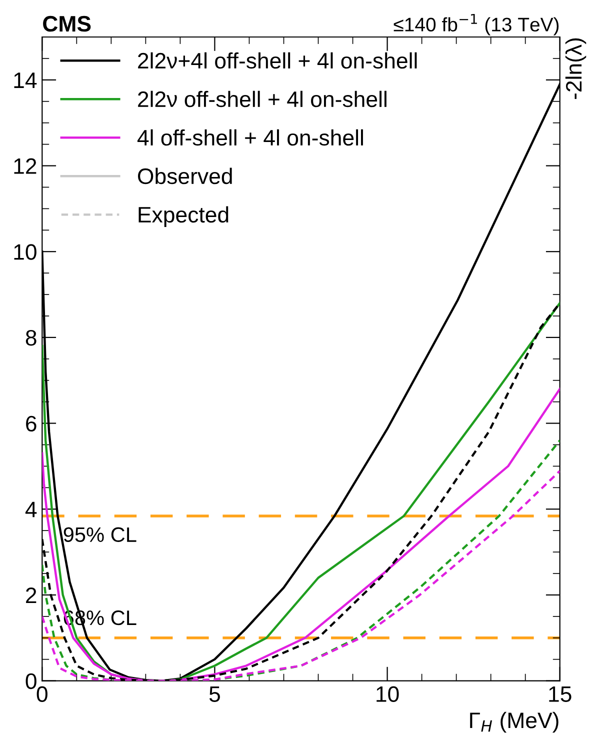 This screenshot has width=602, height=740. Describe the element at coordinates (31, 681) in the screenshot. I see `y-tick-label: 0` at that location.